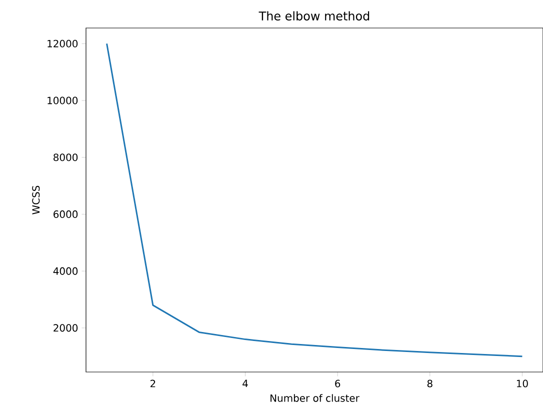 Image resolution: width=543 pixels, height=414 pixels. Describe the element at coordinates (36, 200) in the screenshot. I see `y-axis-title: WCSS` at that location.